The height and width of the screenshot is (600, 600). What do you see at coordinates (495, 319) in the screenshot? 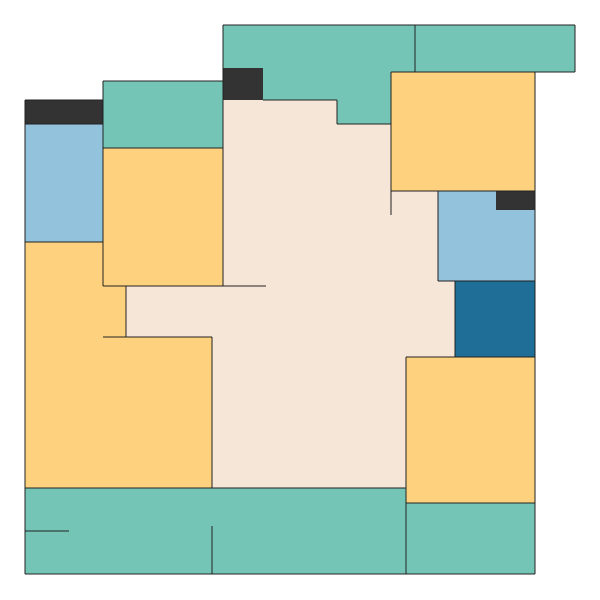
I see `right-balcony` at bounding box center [495, 319].